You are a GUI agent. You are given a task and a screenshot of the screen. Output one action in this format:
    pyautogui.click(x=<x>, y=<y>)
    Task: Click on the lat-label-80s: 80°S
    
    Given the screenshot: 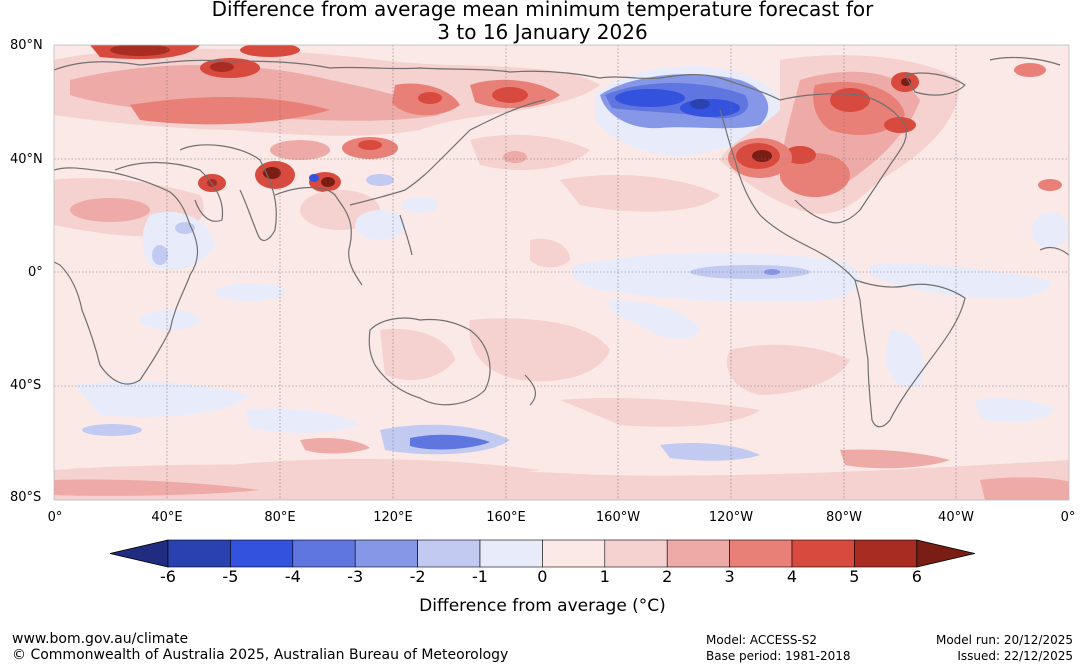 What is the action you would take?
    pyautogui.click(x=26, y=497)
    